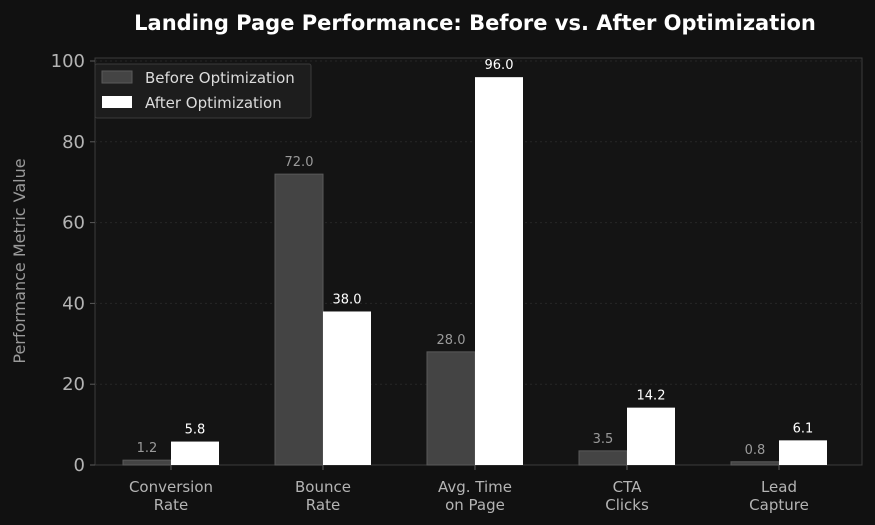  Describe the element at coordinates (73, 263) in the screenshot. I see `y-axis-ticks: 0 20 40 60 80 100` at that location.